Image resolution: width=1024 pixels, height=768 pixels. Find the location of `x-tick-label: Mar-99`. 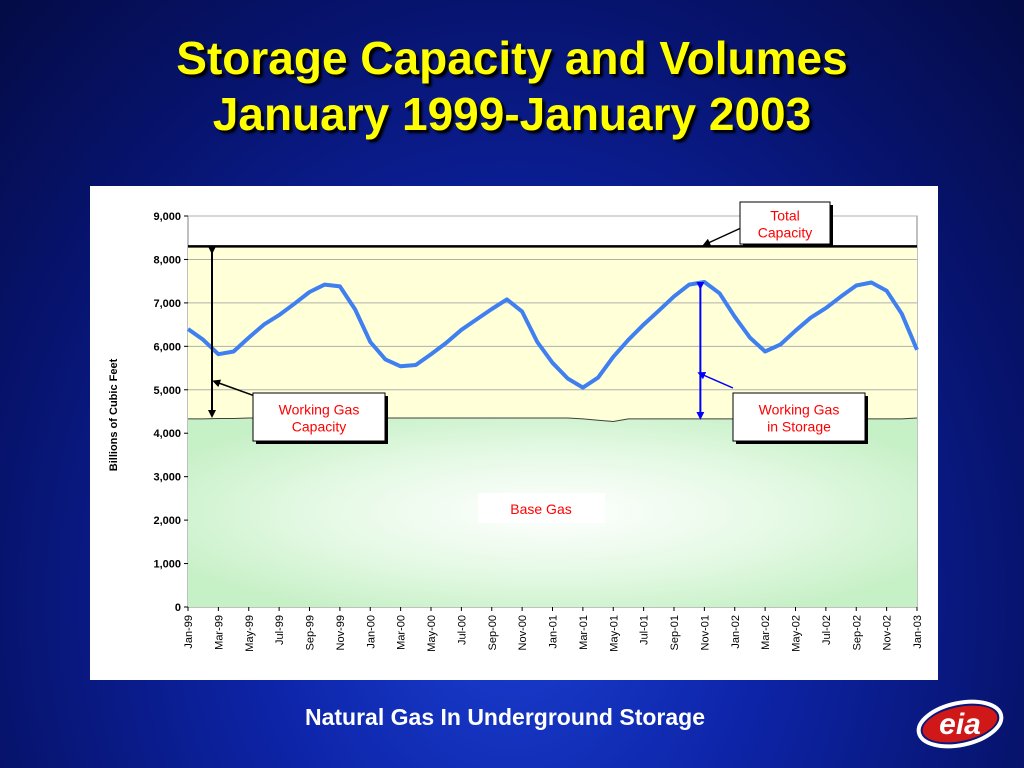

x-tick-label: Mar-99 is located at coordinates (219, 632).